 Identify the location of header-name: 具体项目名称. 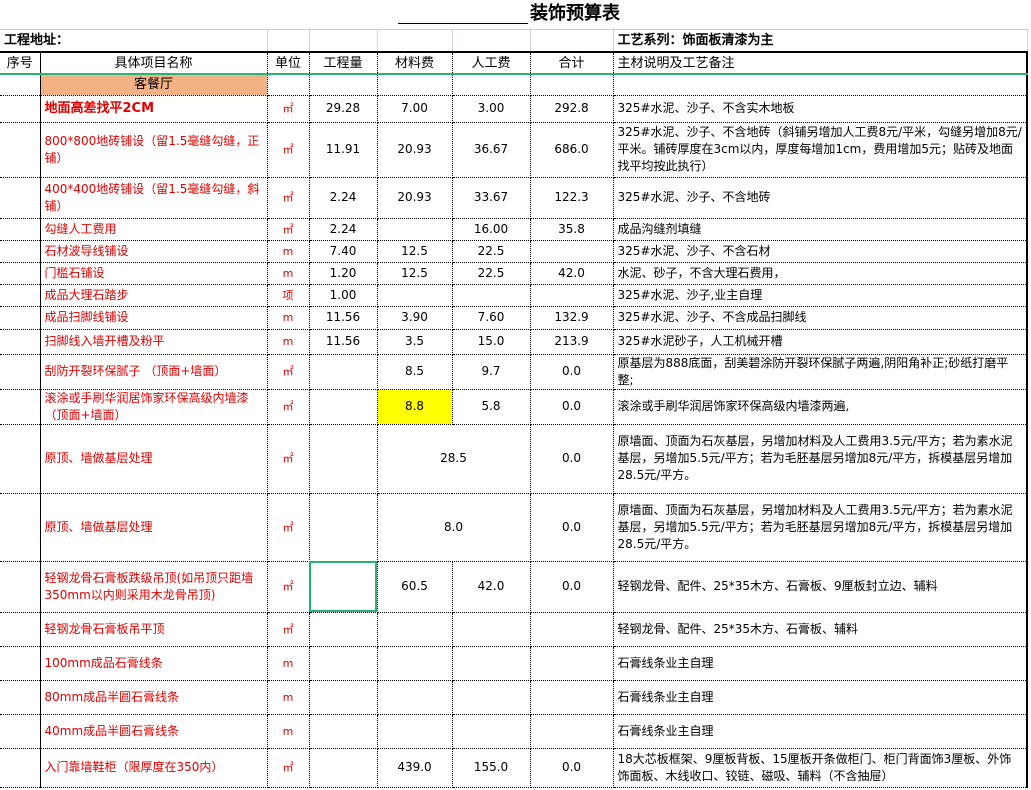
(154, 63).